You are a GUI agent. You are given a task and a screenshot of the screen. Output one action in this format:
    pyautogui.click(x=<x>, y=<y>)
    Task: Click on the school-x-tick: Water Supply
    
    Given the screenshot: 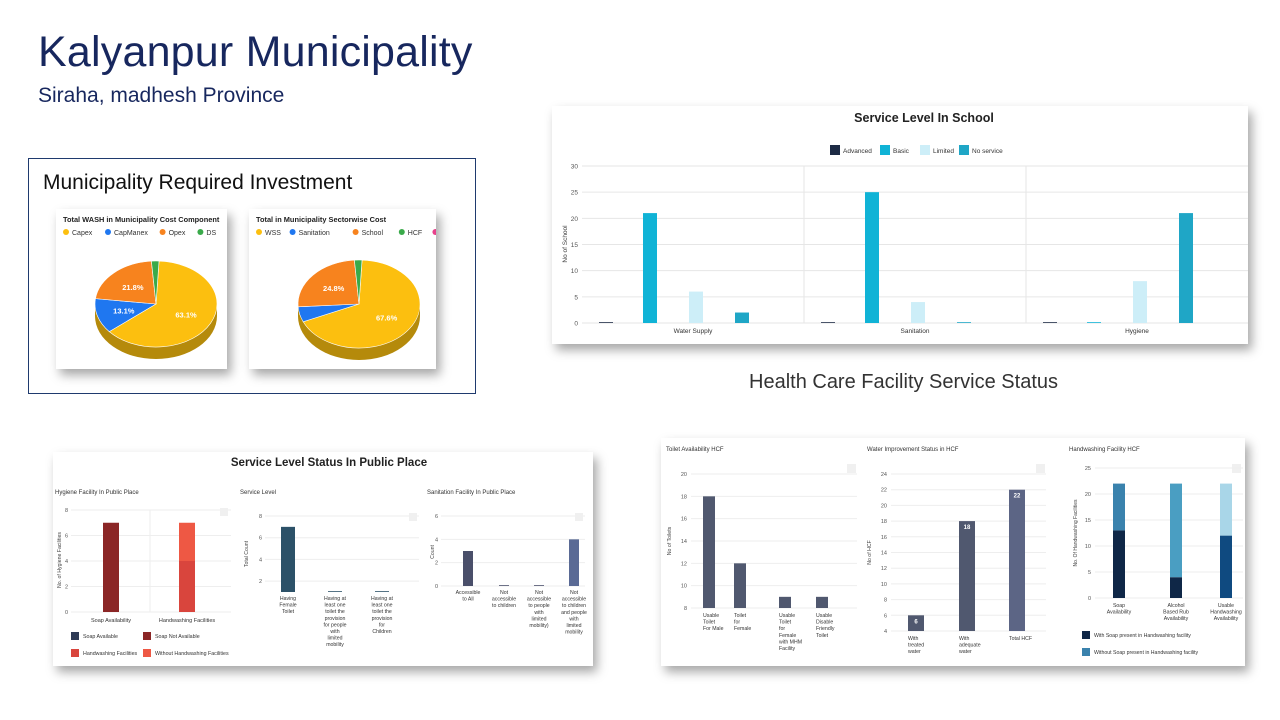 What is the action you would take?
    pyautogui.click(x=694, y=331)
    